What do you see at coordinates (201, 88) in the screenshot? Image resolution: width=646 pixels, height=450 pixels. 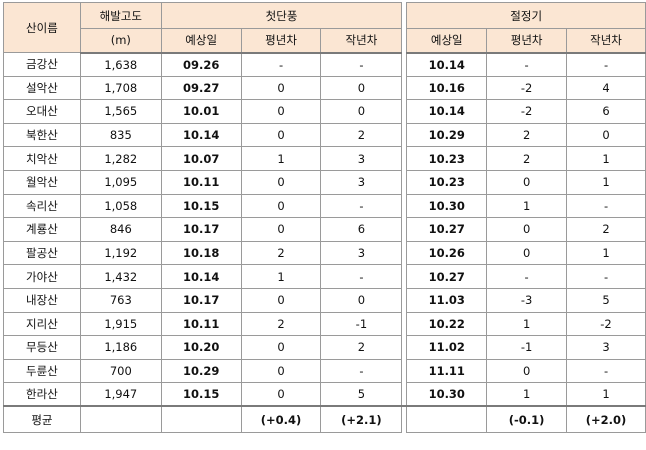 I see `first-forecast-date-cell: 09.27` at bounding box center [201, 88].